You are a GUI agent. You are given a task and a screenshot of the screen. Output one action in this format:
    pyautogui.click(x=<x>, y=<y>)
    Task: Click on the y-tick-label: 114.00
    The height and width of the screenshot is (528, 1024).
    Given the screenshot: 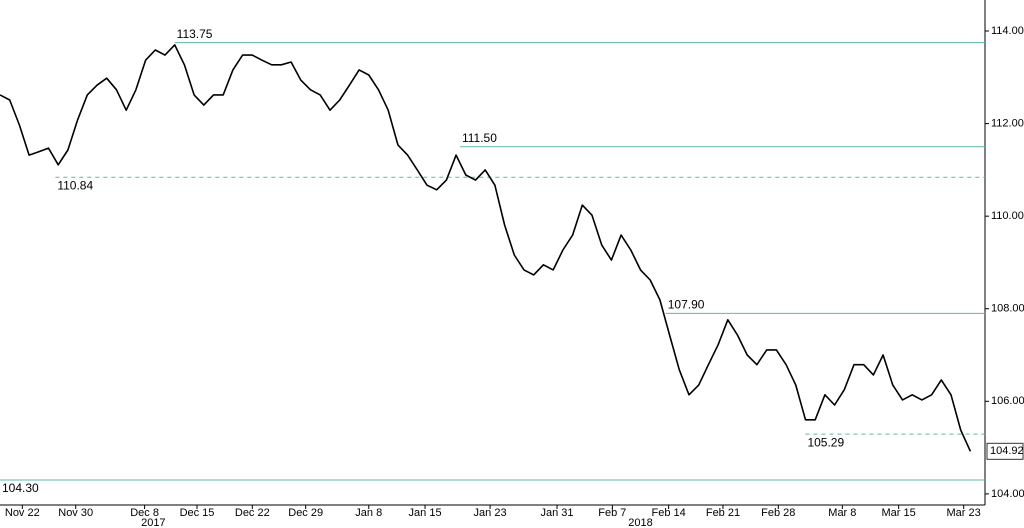 What is the action you would take?
    pyautogui.click(x=1007, y=31)
    